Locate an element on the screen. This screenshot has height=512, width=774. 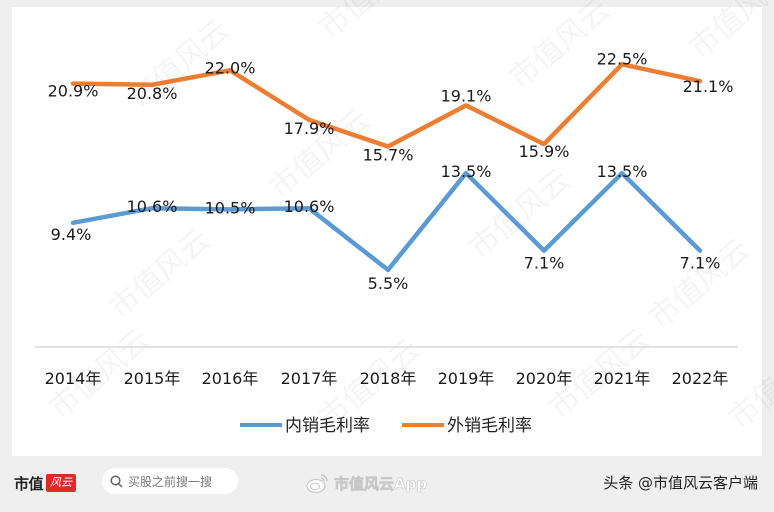
search-placeholder: 买股之前搜一搜 is located at coordinates (170, 481).